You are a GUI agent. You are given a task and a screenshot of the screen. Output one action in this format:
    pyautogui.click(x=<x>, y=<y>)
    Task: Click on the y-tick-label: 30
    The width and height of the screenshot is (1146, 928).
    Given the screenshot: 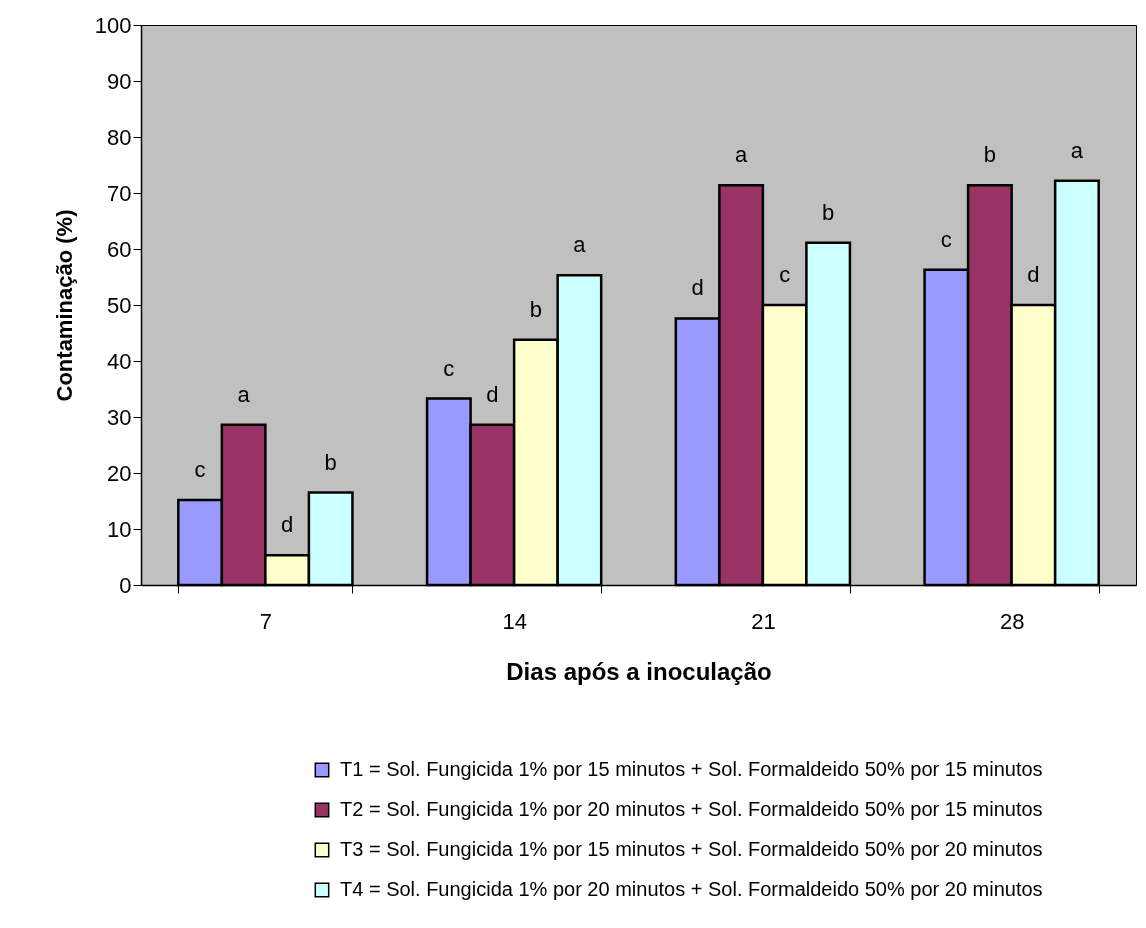 What is the action you would take?
    pyautogui.click(x=119, y=417)
    